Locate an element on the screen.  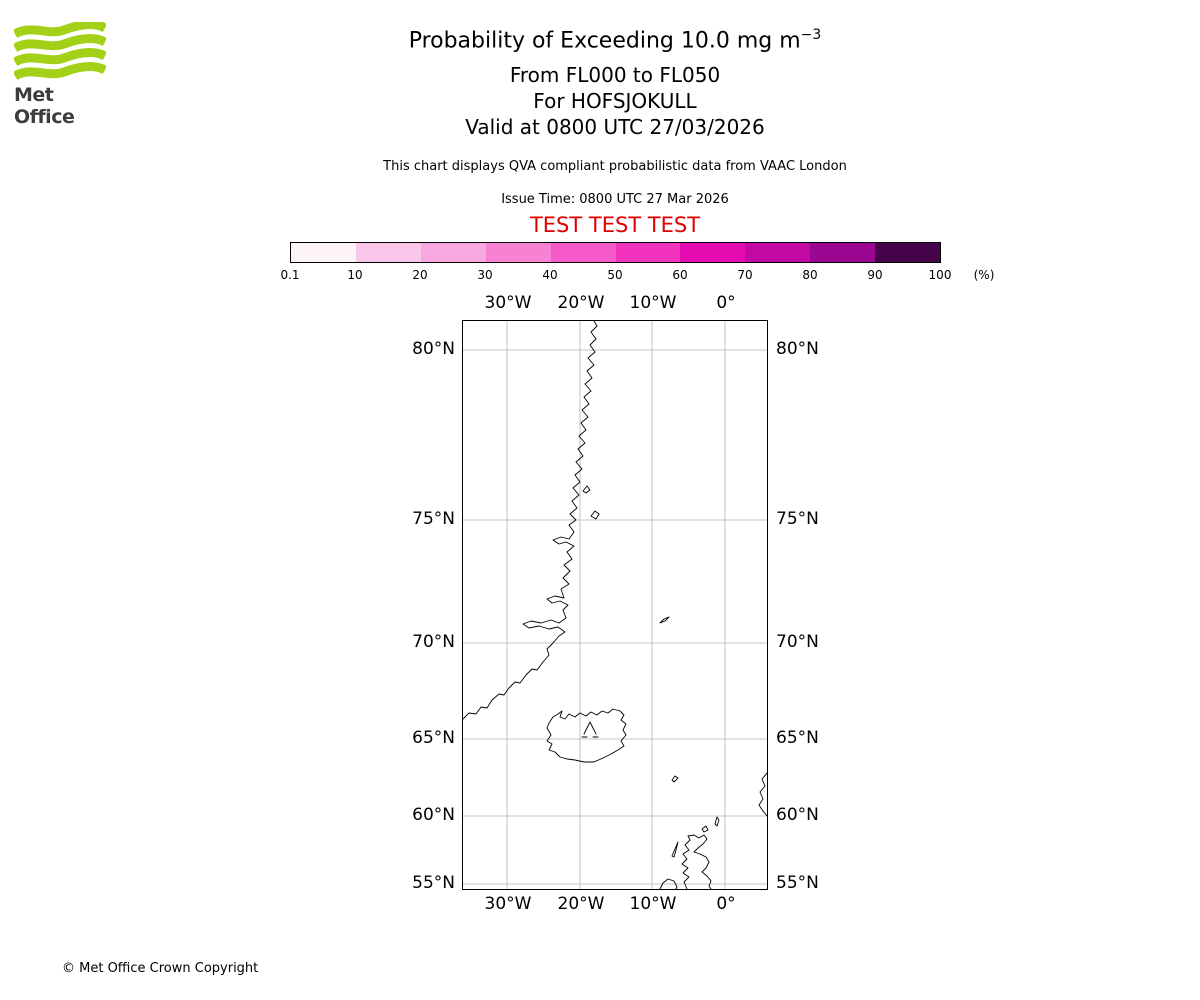
lat-label-right: 65°N is located at coordinates (797, 738).